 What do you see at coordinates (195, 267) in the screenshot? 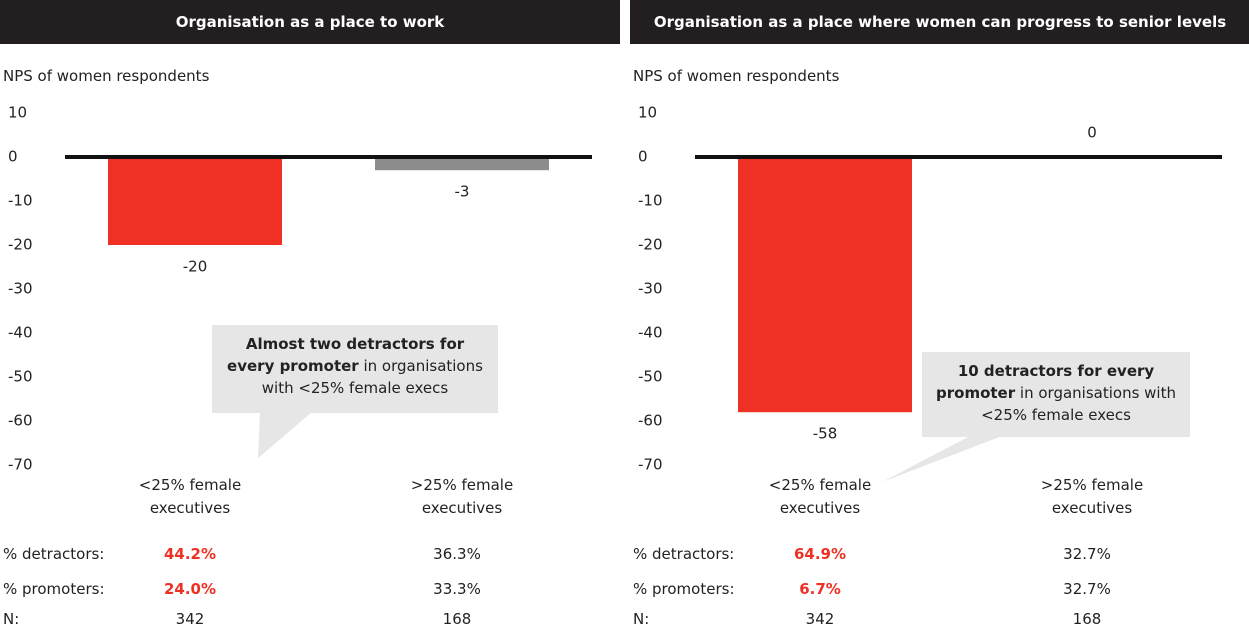
I see `value-label: -20` at bounding box center [195, 267].